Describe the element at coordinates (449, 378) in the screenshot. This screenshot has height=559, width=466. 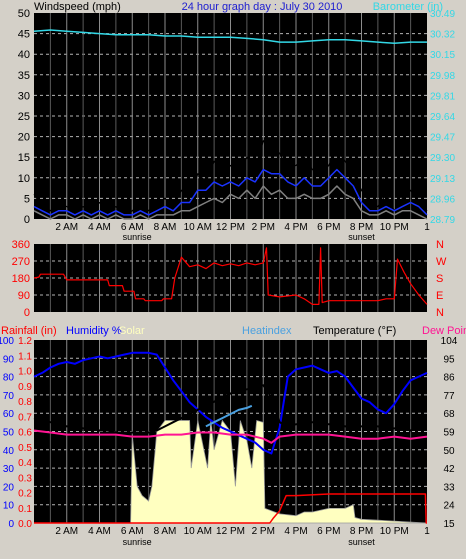
I see `temperature-y-tick: 86` at that location.